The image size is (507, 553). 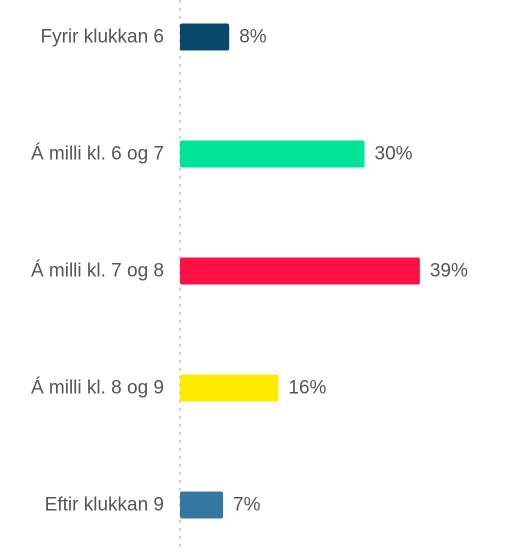 I want to click on value-label-1: 30%, so click(x=394, y=154).